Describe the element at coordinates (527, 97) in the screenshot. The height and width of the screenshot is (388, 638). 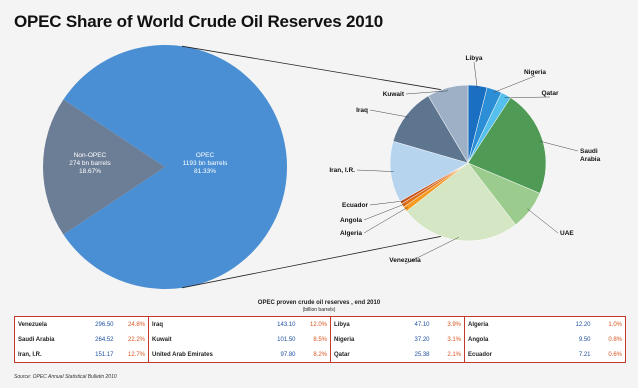
I see `leader-line-qatar` at that location.